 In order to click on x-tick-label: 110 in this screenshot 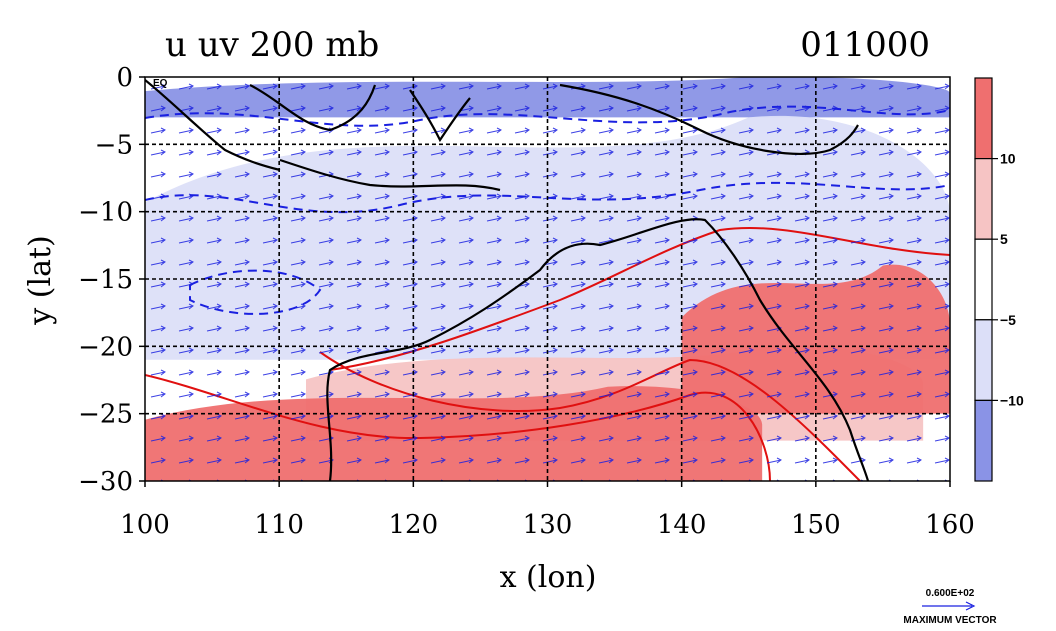, I will do `click(279, 525)`.